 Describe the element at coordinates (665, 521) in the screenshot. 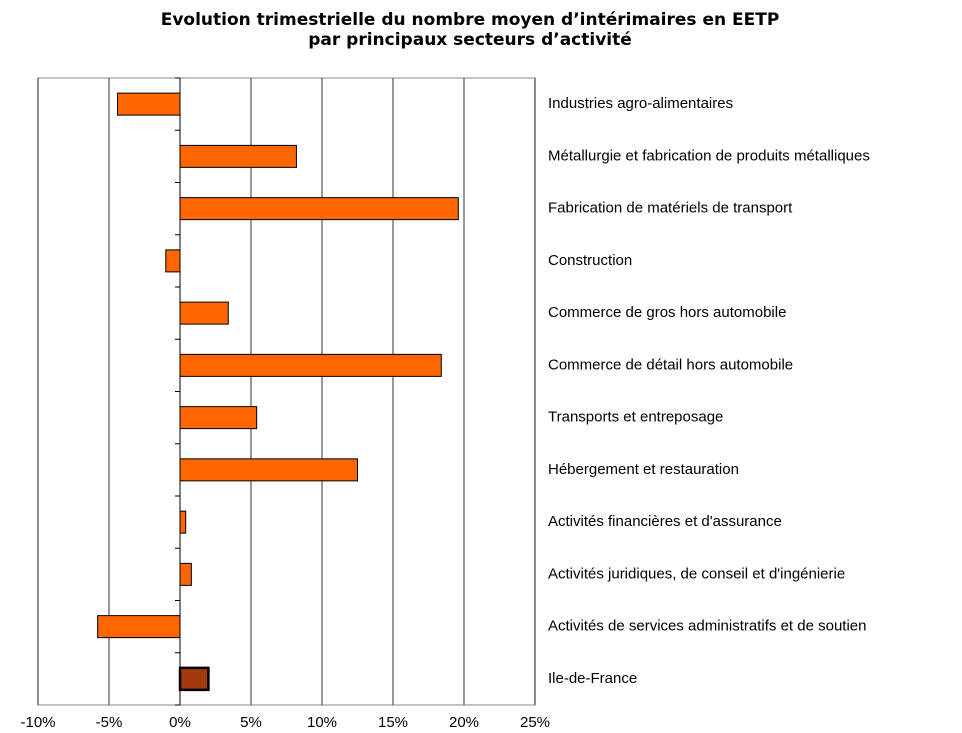

I see `category-label: Activités financières et d'assurance` at that location.